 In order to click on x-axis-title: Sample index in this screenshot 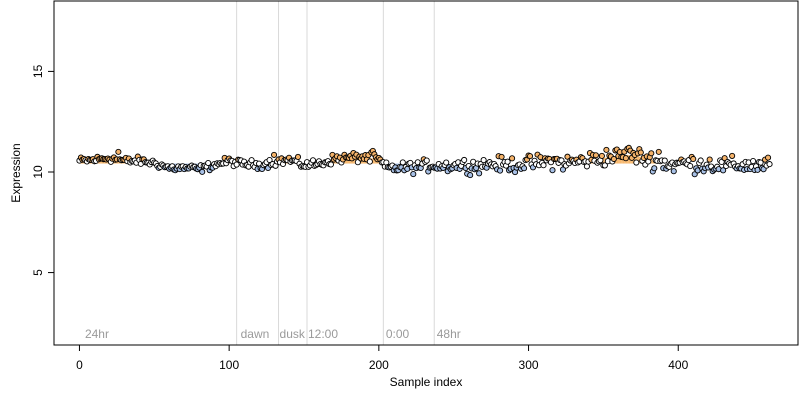, I will do `click(426, 382)`.